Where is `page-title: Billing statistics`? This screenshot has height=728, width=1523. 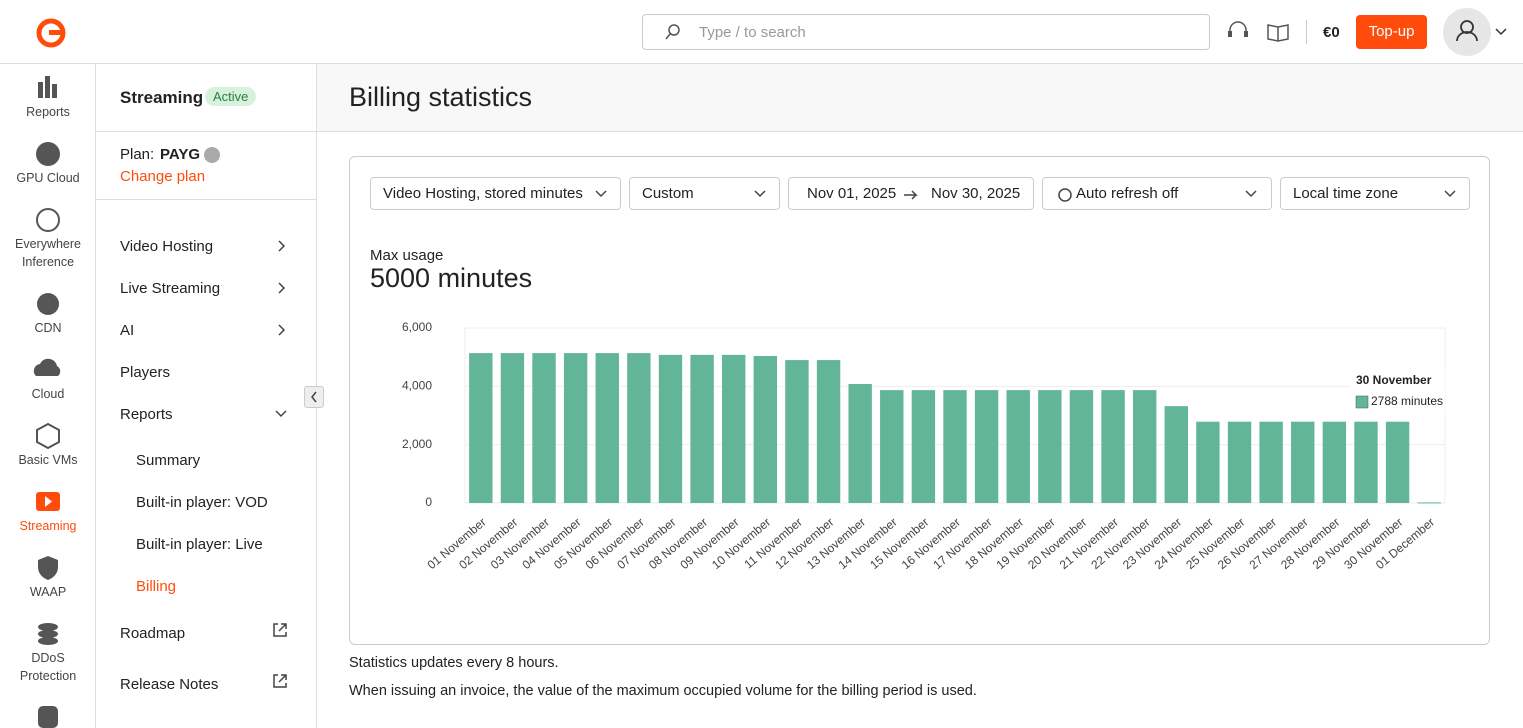
page-title: Billing statistics is located at coordinates (441, 97).